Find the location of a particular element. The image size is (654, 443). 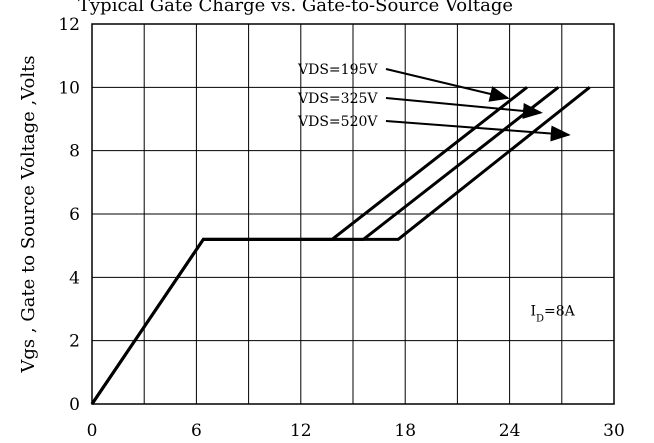

x-tick-label: 24 is located at coordinates (510, 431).